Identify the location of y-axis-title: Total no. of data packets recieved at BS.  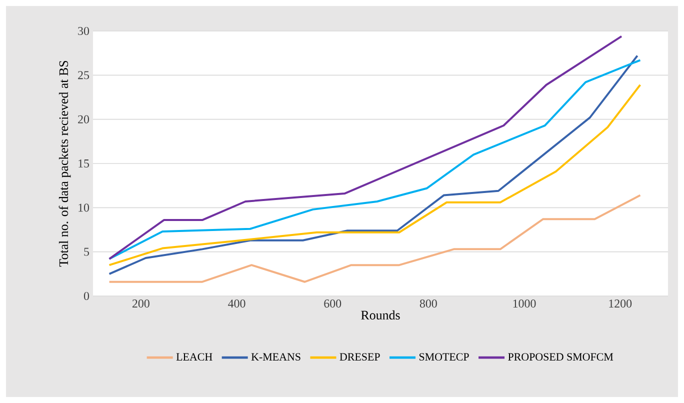
(64, 163).